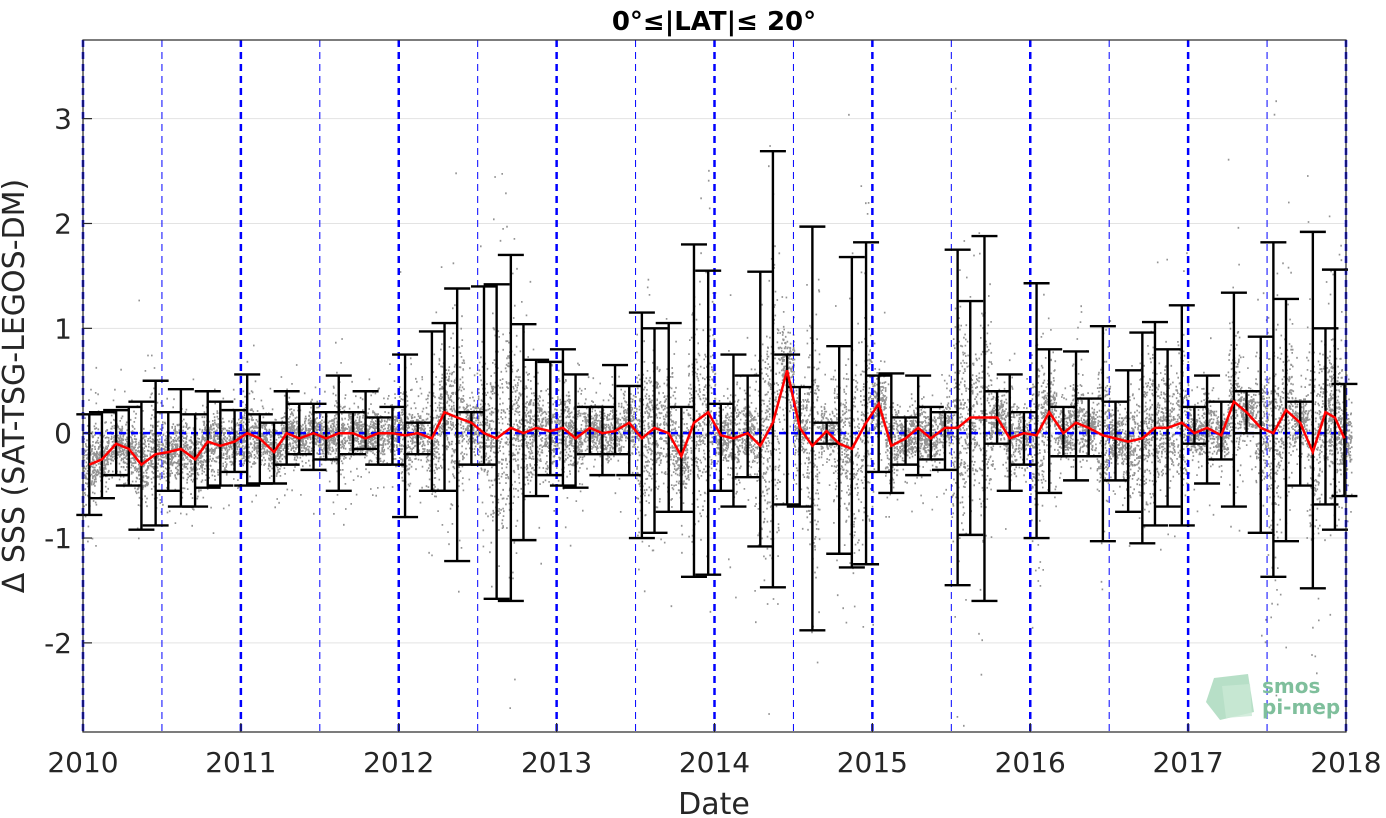 This screenshot has width=1386, height=818. I want to click on x-tick-label: 2010, so click(82, 762).